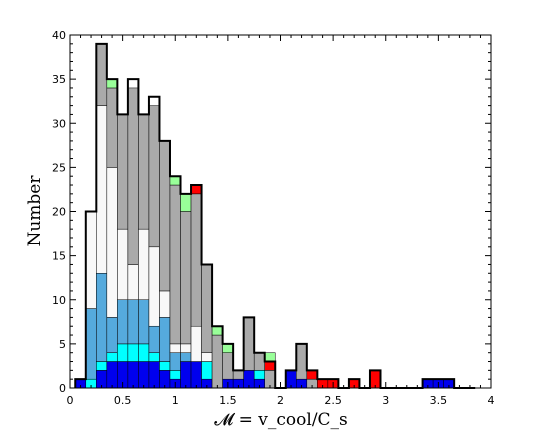 The image size is (545, 436). I want to click on bar-s6-b10, so click(186, 202).